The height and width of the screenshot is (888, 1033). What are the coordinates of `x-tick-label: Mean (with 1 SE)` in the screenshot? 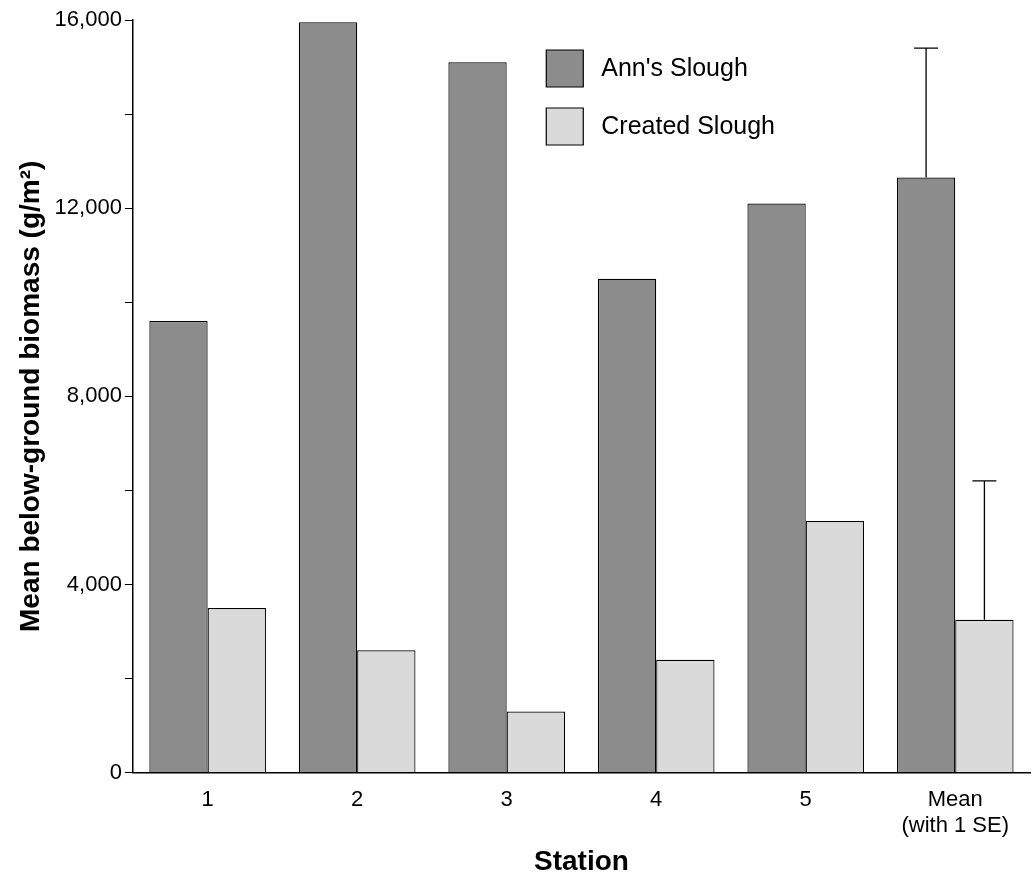 It's located at (955, 811).